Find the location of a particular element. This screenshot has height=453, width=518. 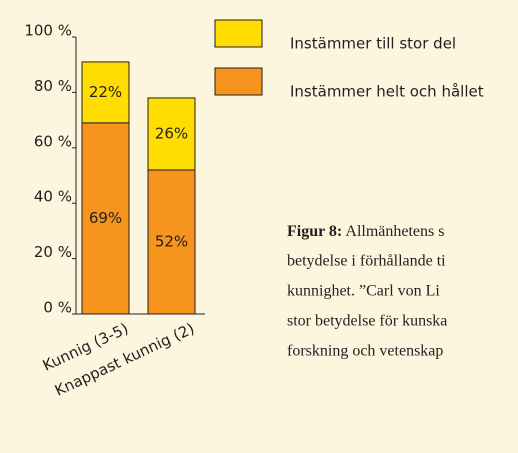

y-tick-label: 60 % is located at coordinates (53, 141).